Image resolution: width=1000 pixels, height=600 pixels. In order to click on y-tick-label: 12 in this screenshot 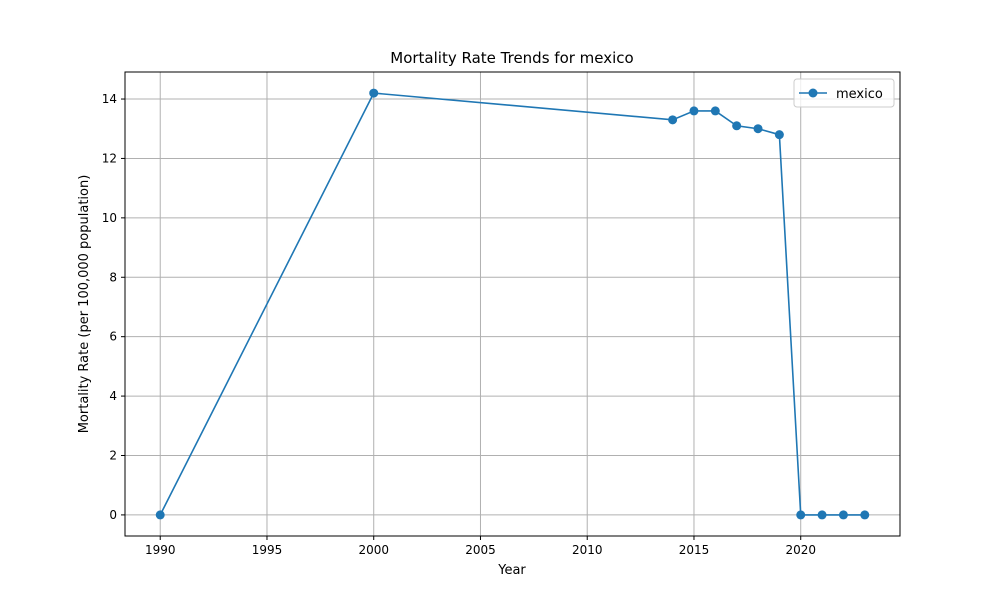, I will do `click(109, 158)`.